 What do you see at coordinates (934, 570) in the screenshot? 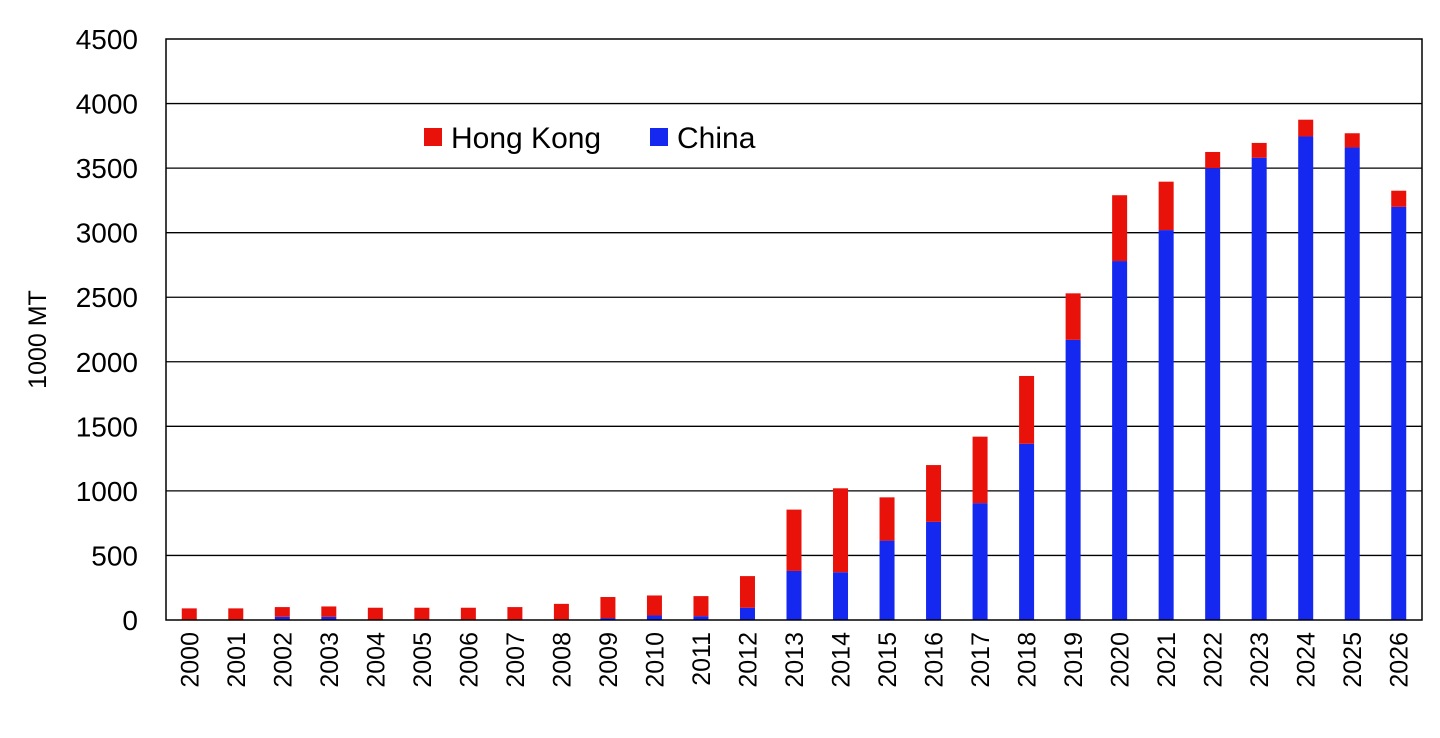
I see `bar-china-2016` at bounding box center [934, 570].